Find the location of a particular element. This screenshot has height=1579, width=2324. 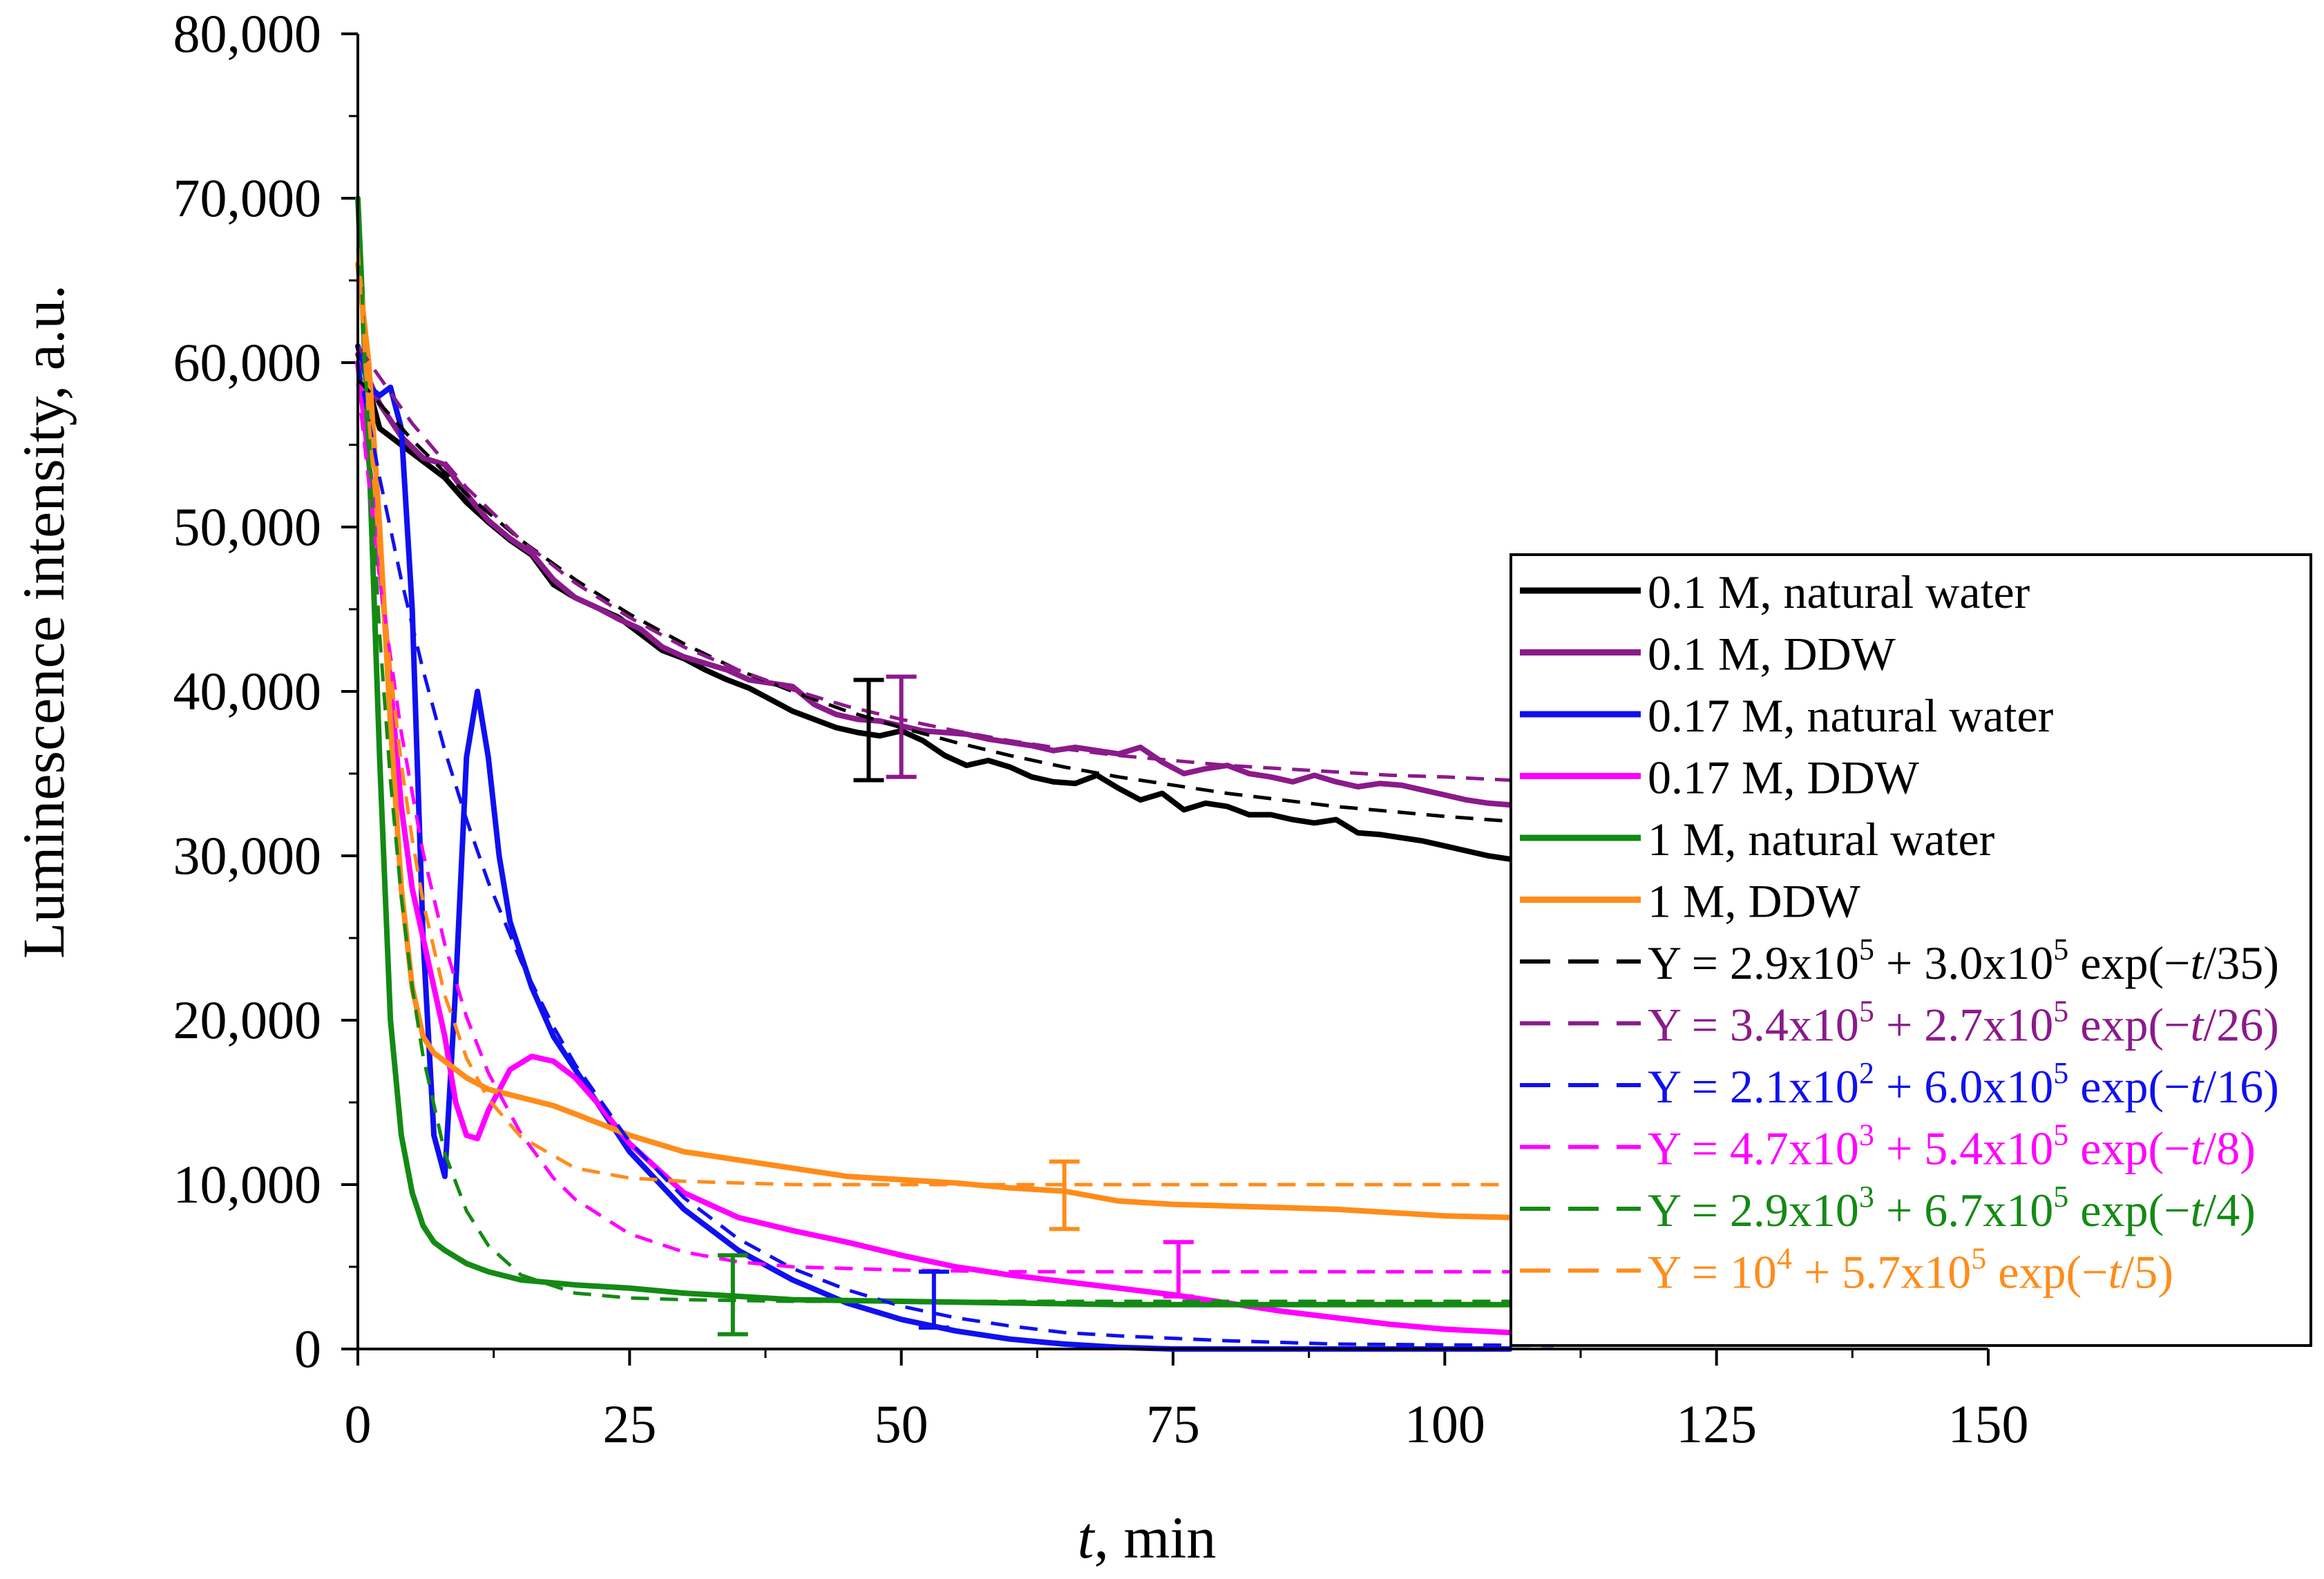

error-bar-0-1-m-natural-water is located at coordinates (868, 730).